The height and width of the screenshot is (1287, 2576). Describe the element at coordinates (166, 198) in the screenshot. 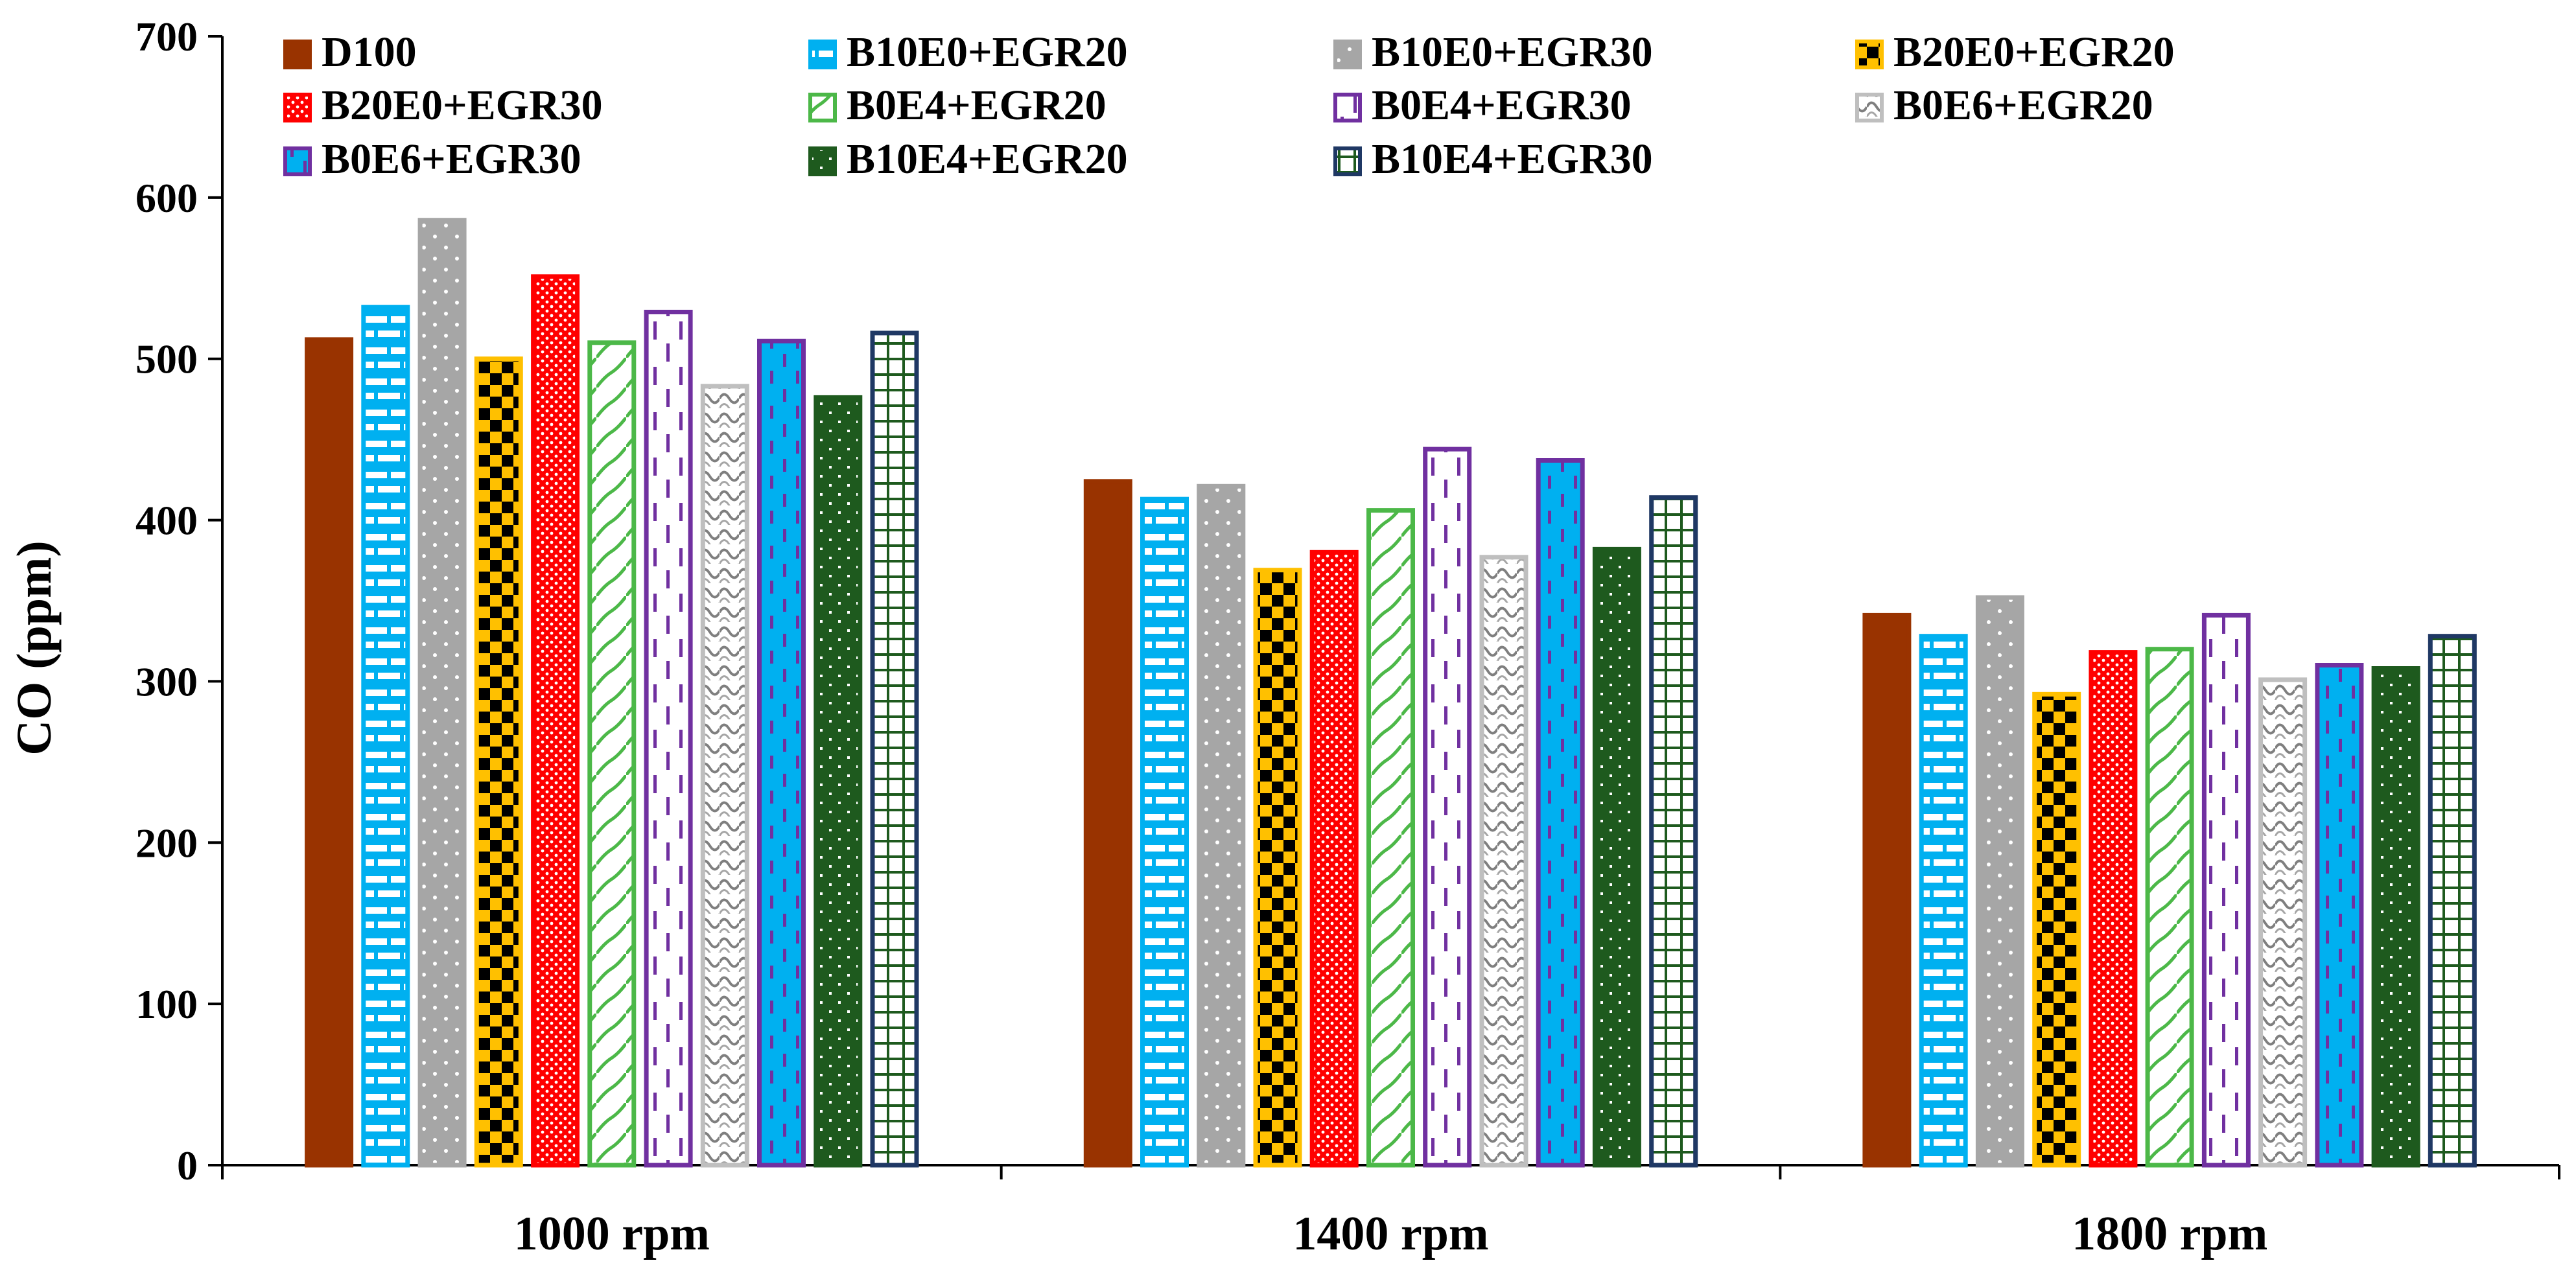

I see `y-tick-label: 600` at that location.